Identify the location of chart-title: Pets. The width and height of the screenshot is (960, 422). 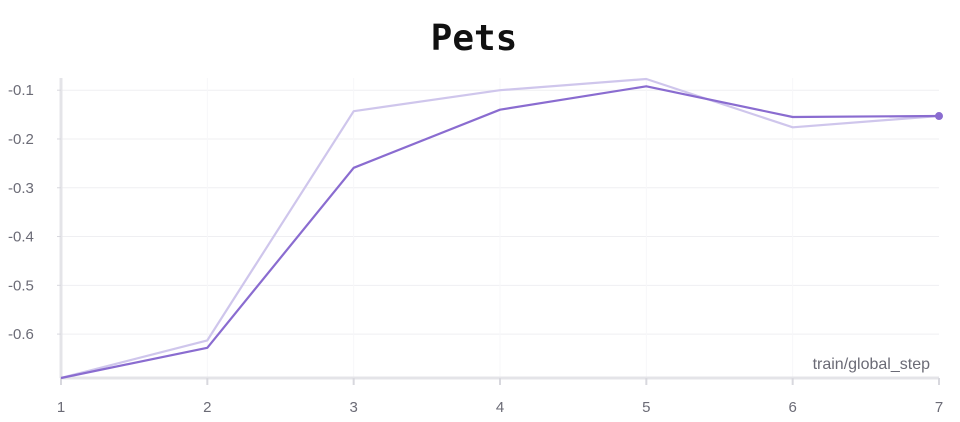
(474, 38).